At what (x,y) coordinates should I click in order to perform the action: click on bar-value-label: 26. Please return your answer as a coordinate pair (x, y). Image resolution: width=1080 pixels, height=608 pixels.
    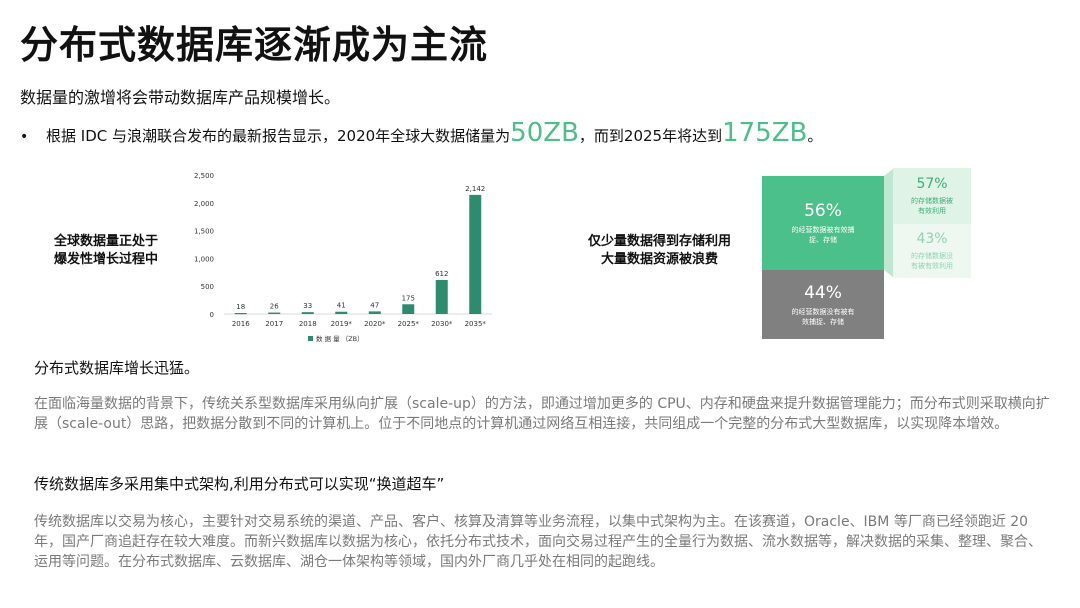
    Looking at the image, I should click on (274, 307).